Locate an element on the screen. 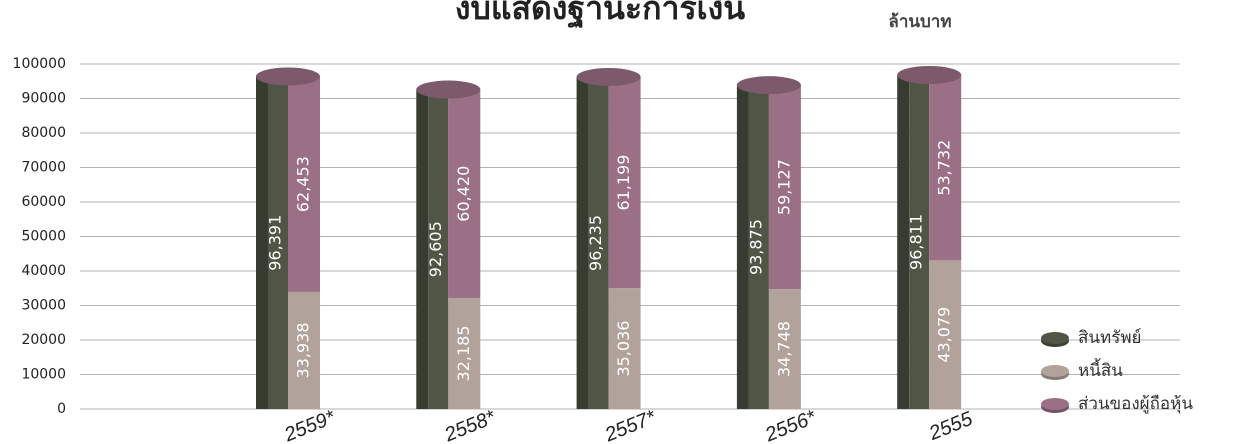 The image size is (1247, 444). value-label: 61,199 is located at coordinates (623, 183).